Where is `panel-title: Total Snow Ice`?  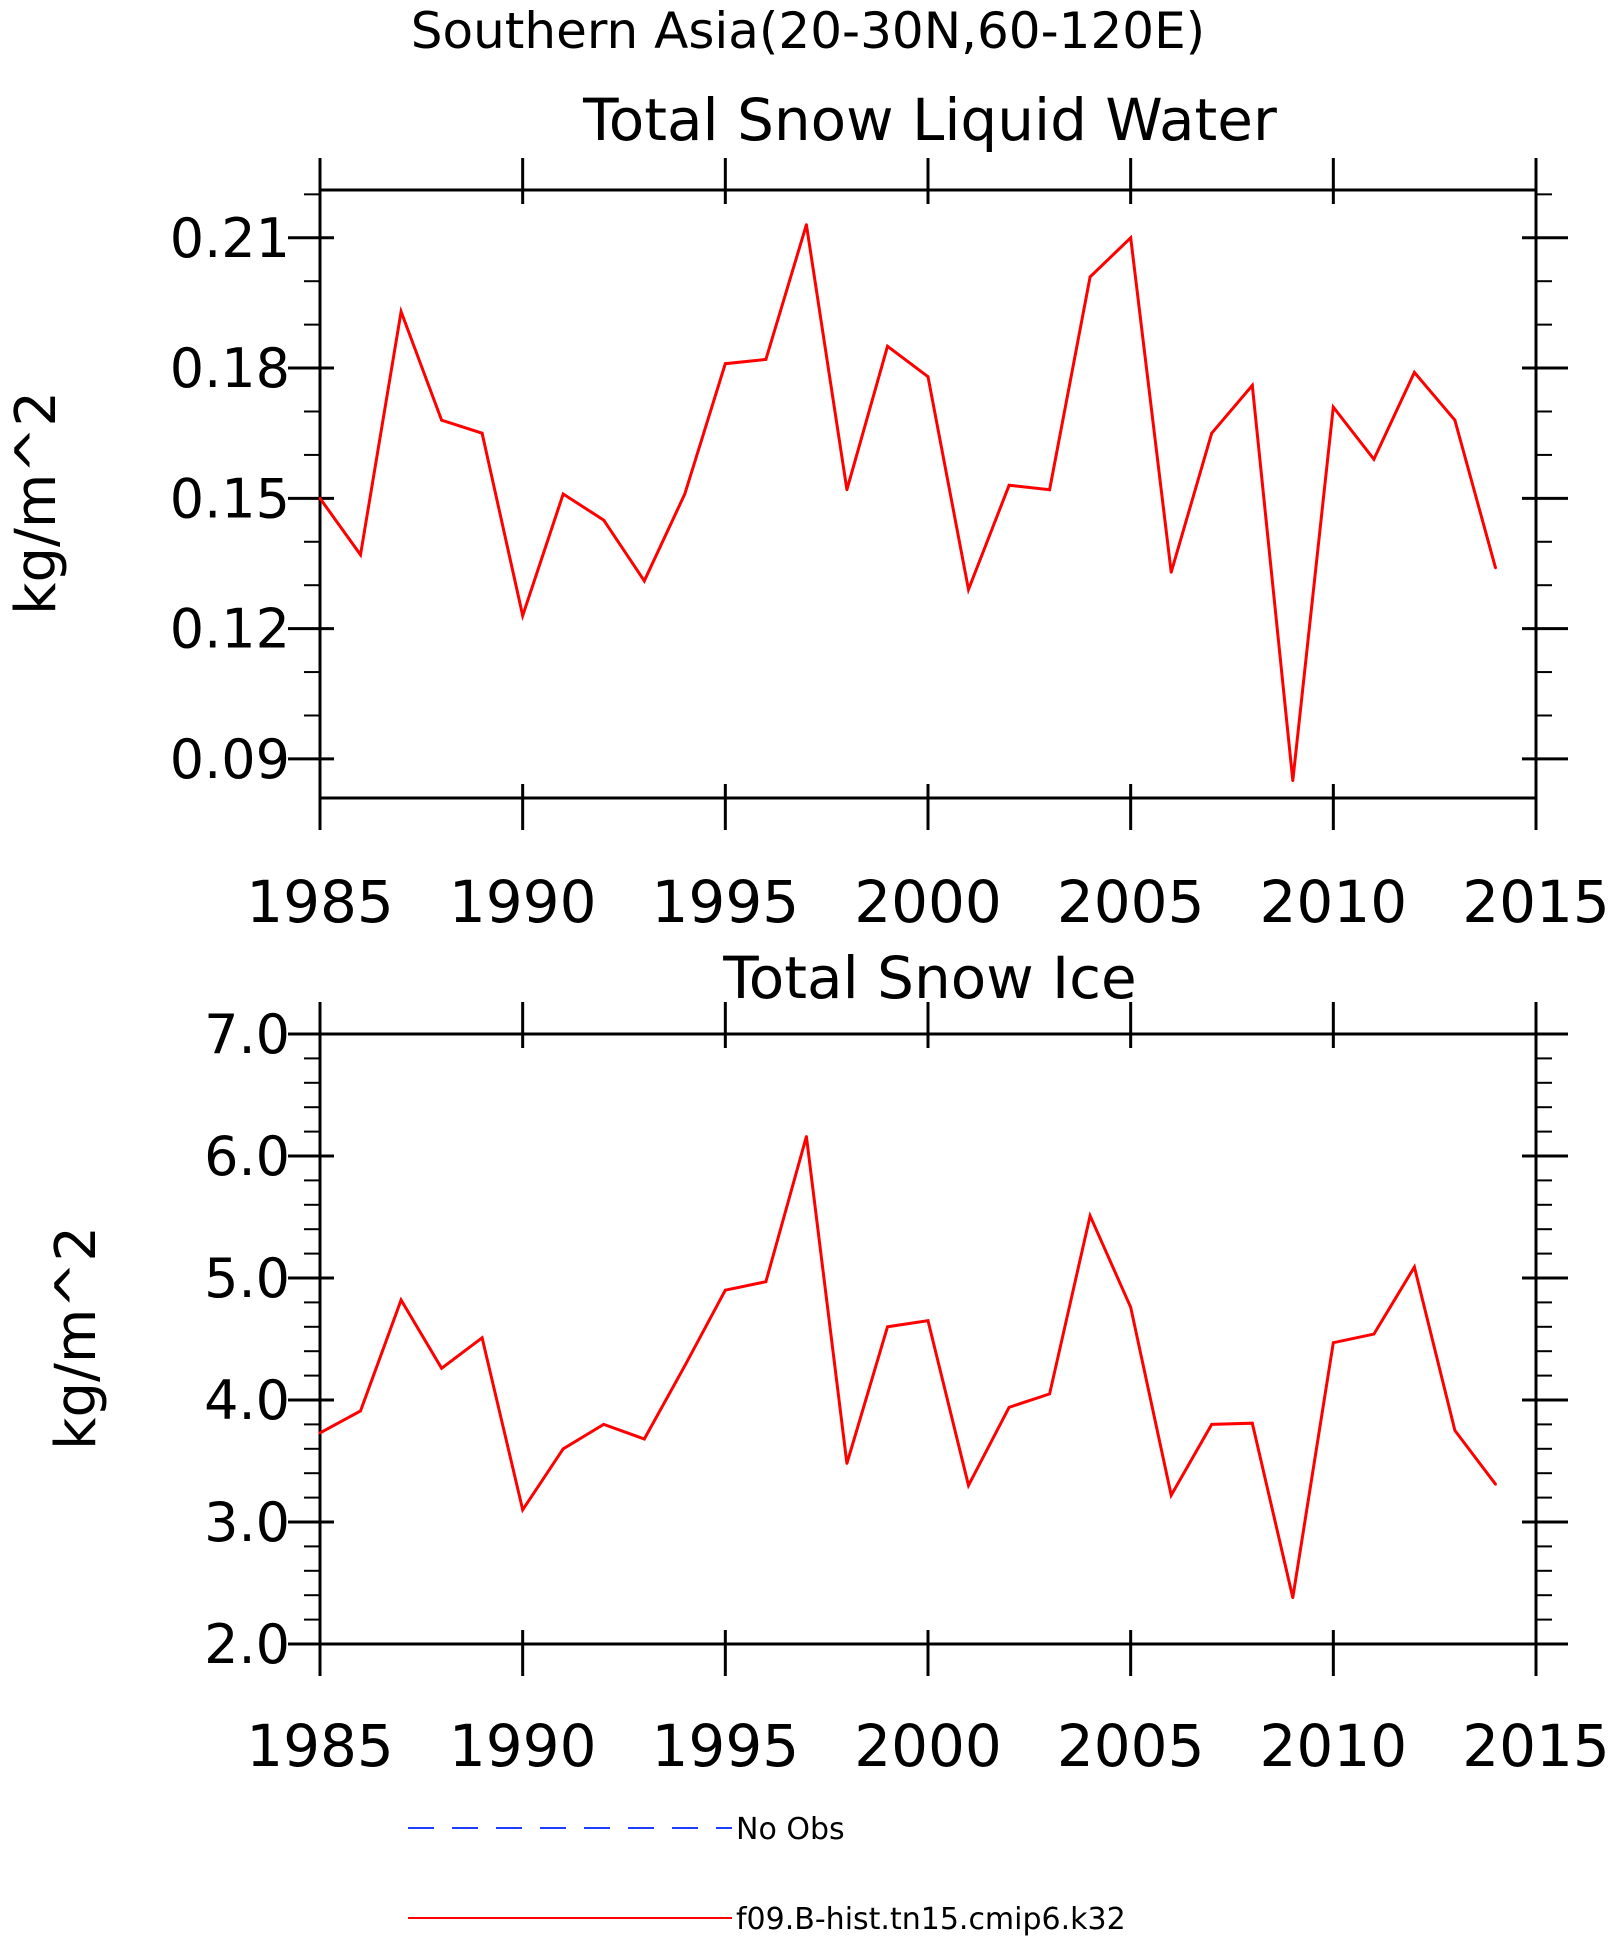 panel-title: Total Snow Ice is located at coordinates (929, 978).